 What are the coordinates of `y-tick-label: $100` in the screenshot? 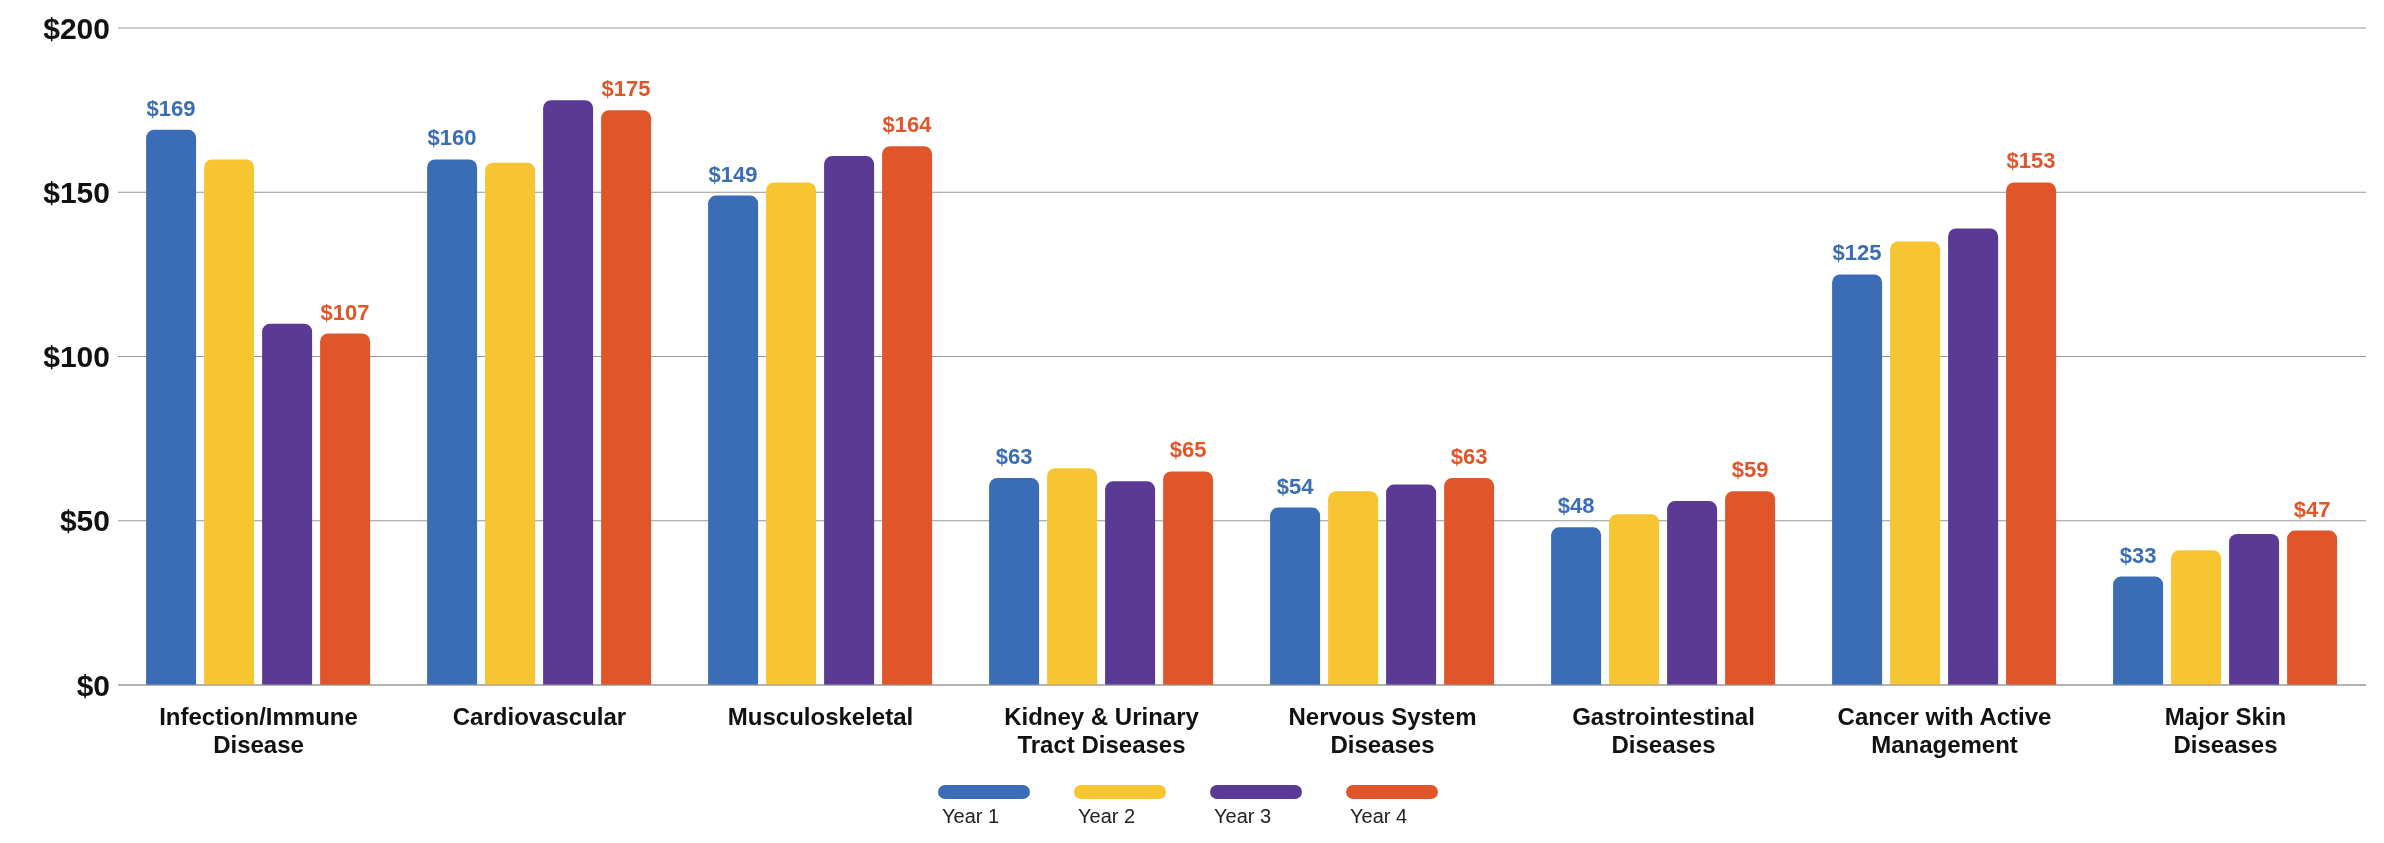 It's located at (76, 357).